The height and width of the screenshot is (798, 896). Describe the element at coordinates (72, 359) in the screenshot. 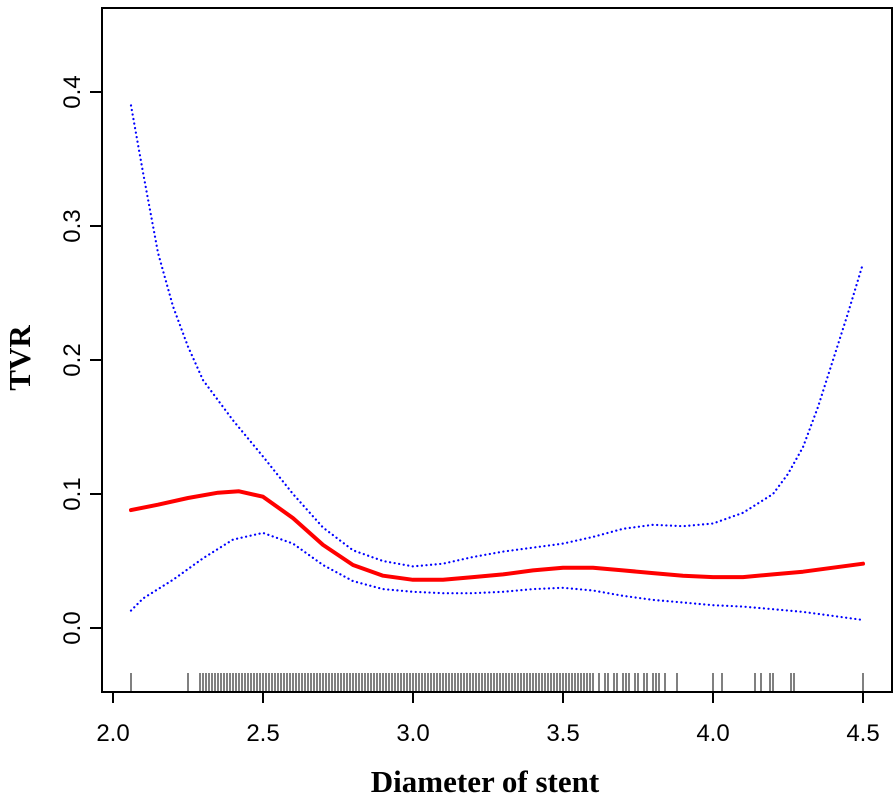

I see `y-tick-label: 0.2` at that location.